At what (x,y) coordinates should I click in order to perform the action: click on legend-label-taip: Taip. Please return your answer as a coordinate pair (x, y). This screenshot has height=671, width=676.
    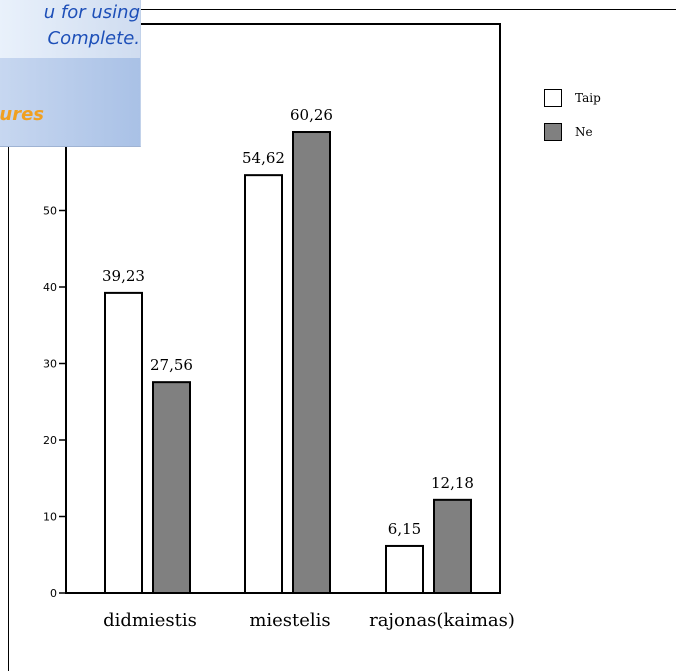
    Looking at the image, I should click on (588, 98).